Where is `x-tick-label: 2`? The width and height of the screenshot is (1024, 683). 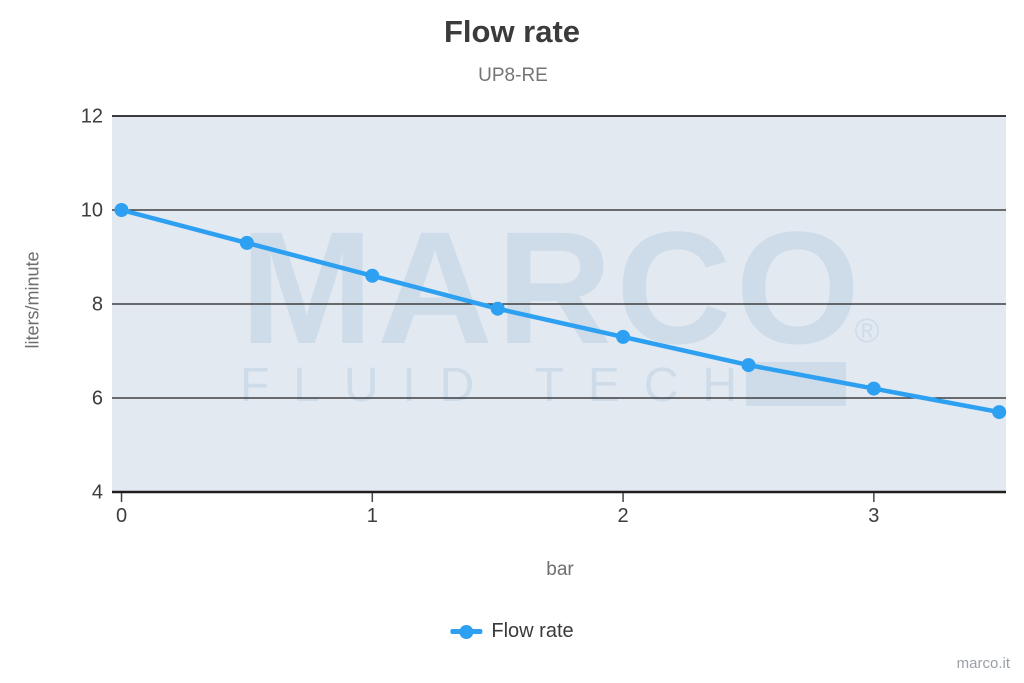
x-tick-label: 2 is located at coordinates (623, 516).